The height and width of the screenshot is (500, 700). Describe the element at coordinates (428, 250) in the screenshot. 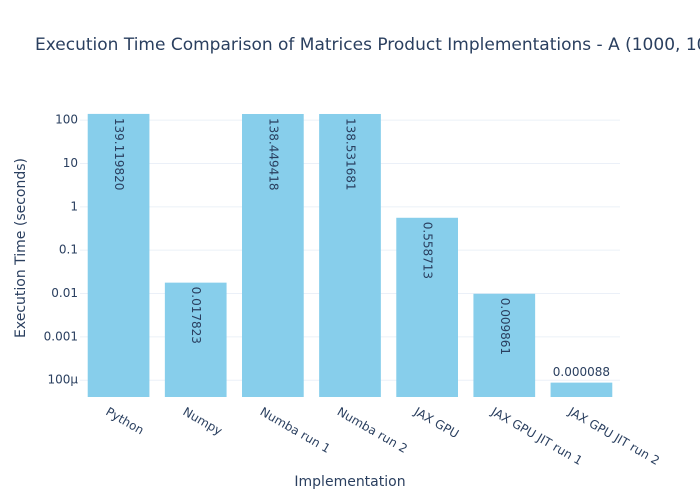

I see `value-label: 0.558713` at that location.